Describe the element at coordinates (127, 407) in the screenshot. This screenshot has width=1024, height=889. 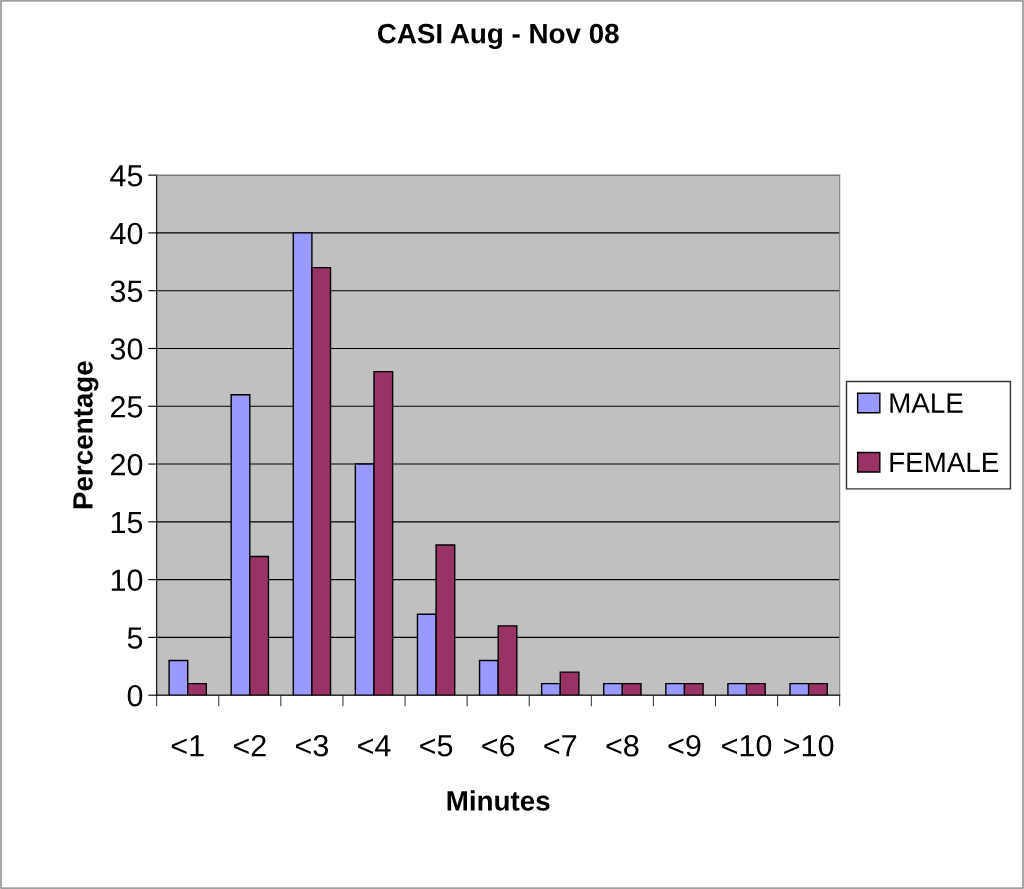
I see `y-tick-label: 25` at that location.